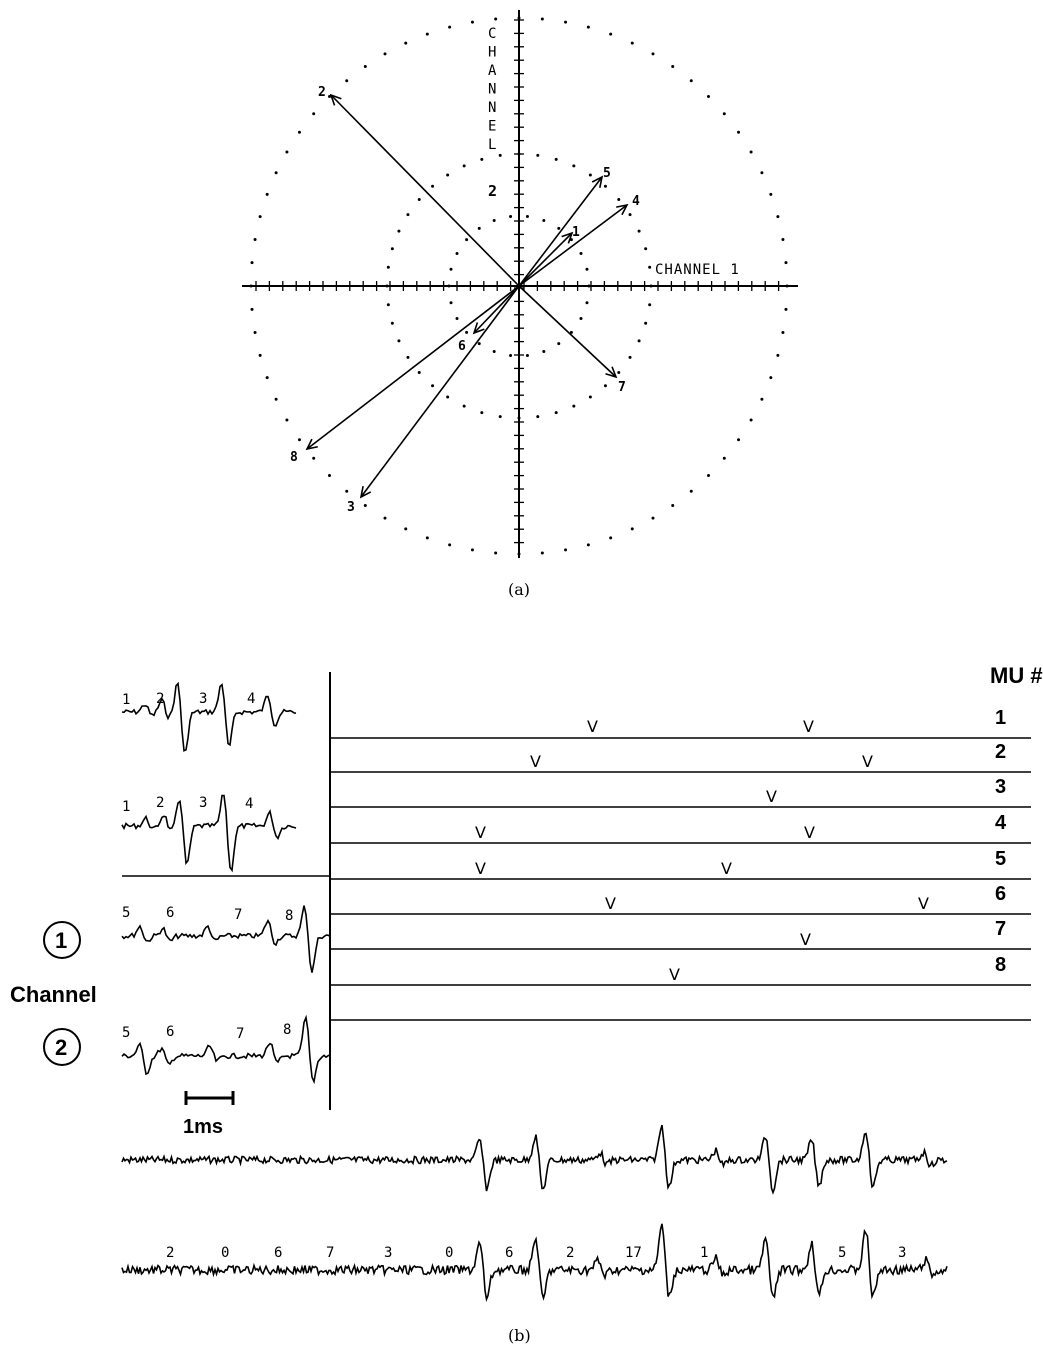  I want to click on template-label-mu6: 6, so click(170, 913).